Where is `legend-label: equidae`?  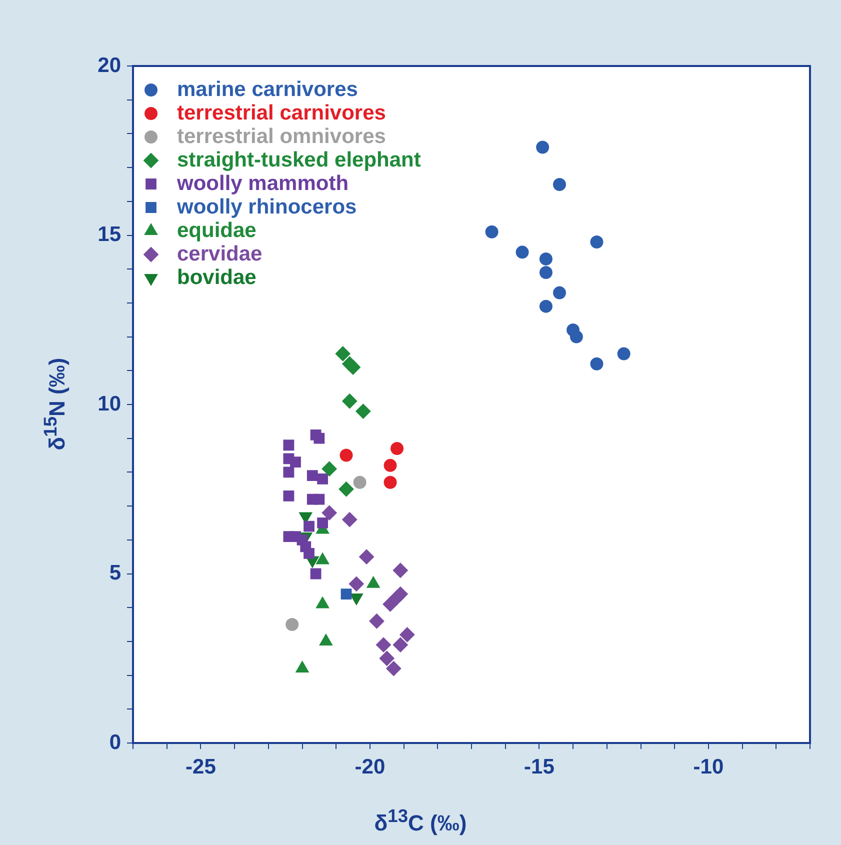 legend-label: equidae is located at coordinates (216, 230).